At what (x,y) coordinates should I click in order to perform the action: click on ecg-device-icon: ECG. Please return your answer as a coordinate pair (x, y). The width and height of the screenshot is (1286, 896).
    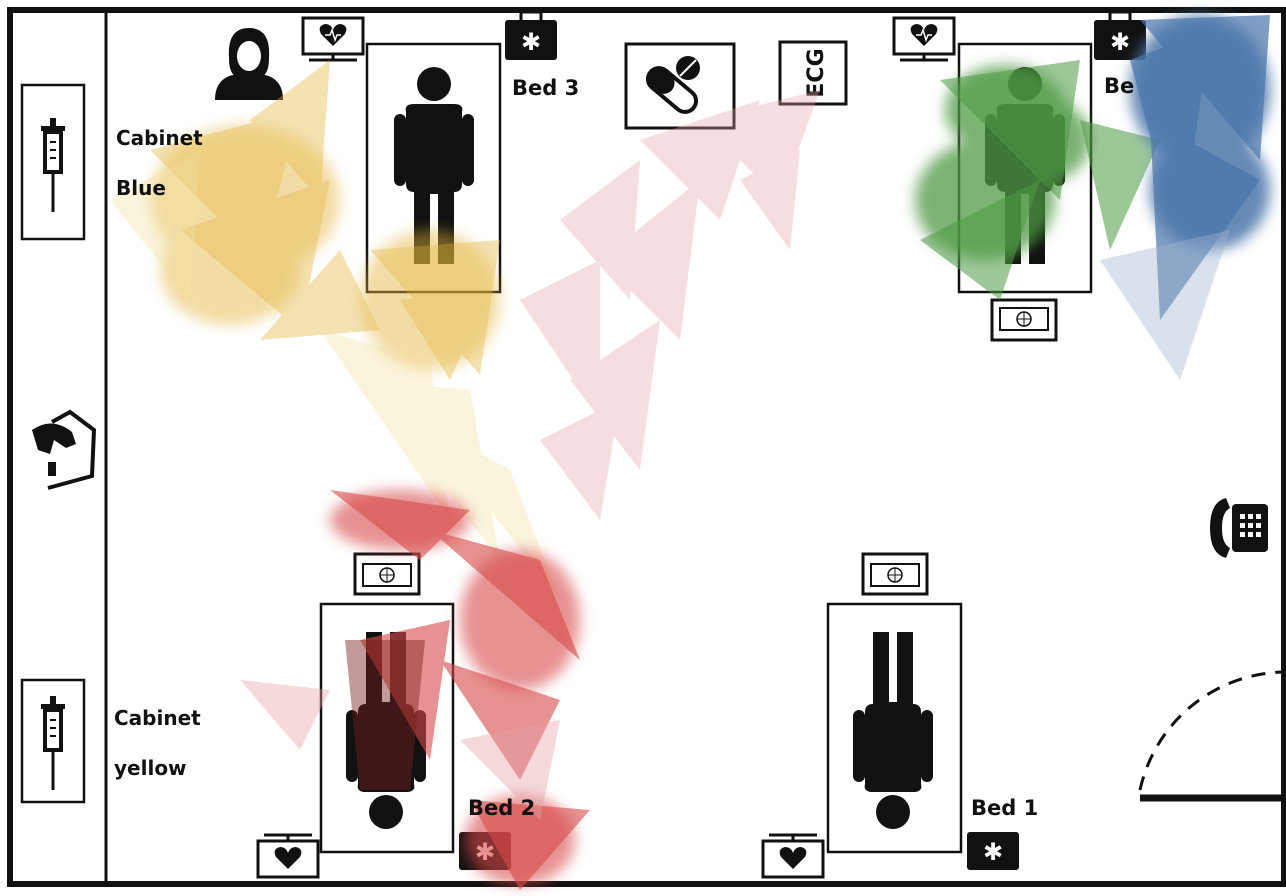
    Looking at the image, I should click on (813, 73).